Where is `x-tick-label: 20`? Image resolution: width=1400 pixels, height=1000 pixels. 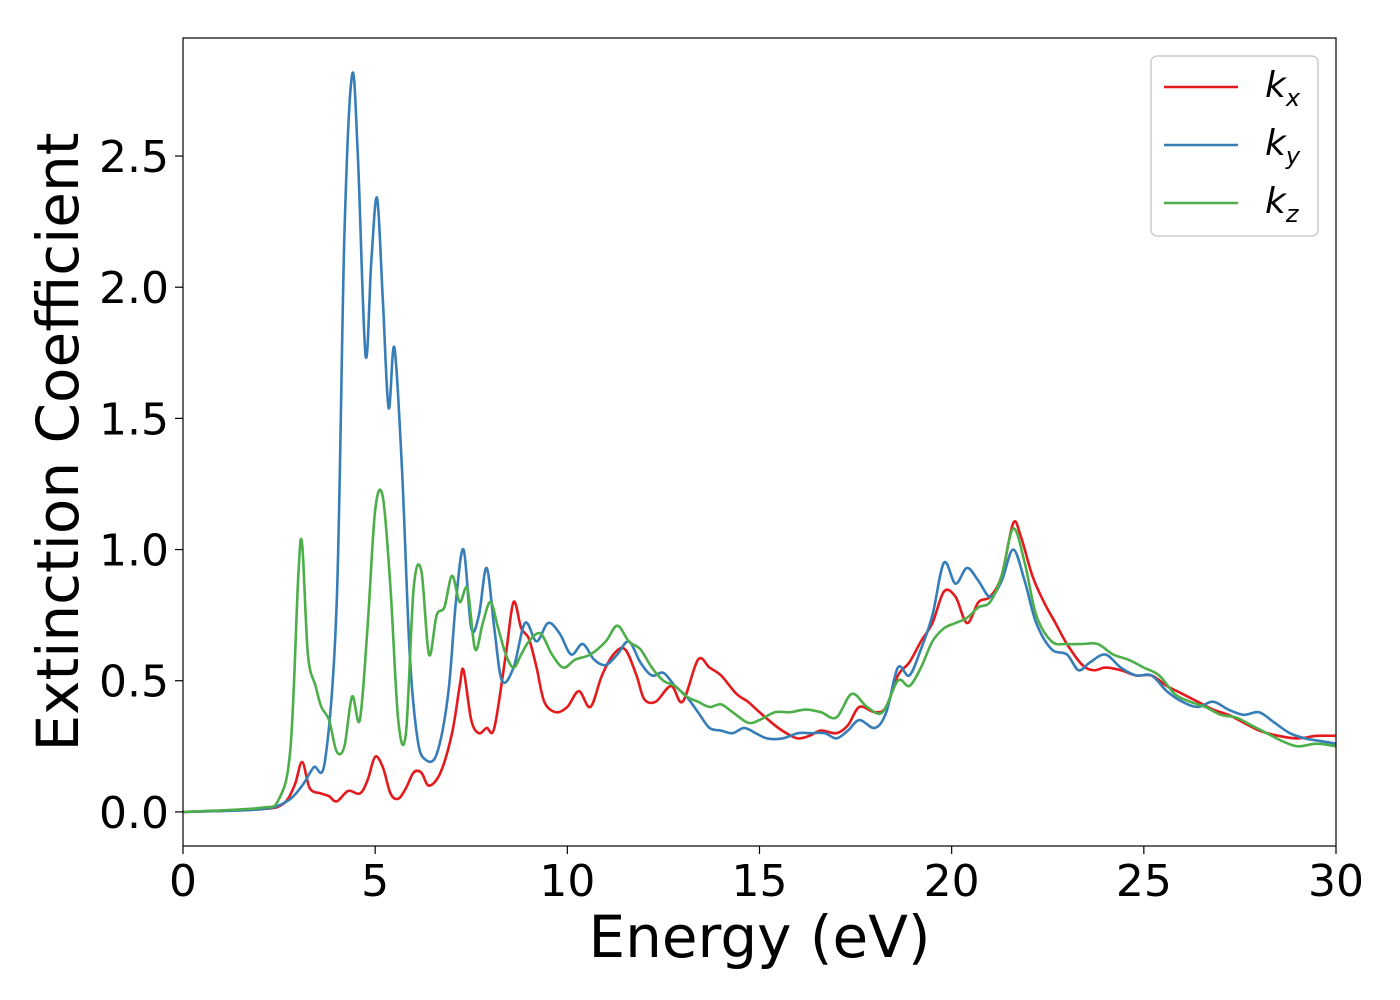 x-tick-label: 20 is located at coordinates (952, 881).